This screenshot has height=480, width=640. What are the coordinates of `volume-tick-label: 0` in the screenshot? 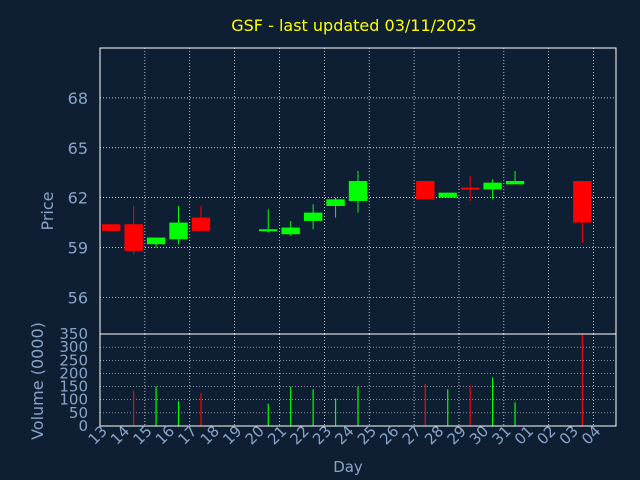 It's located at (83, 426).